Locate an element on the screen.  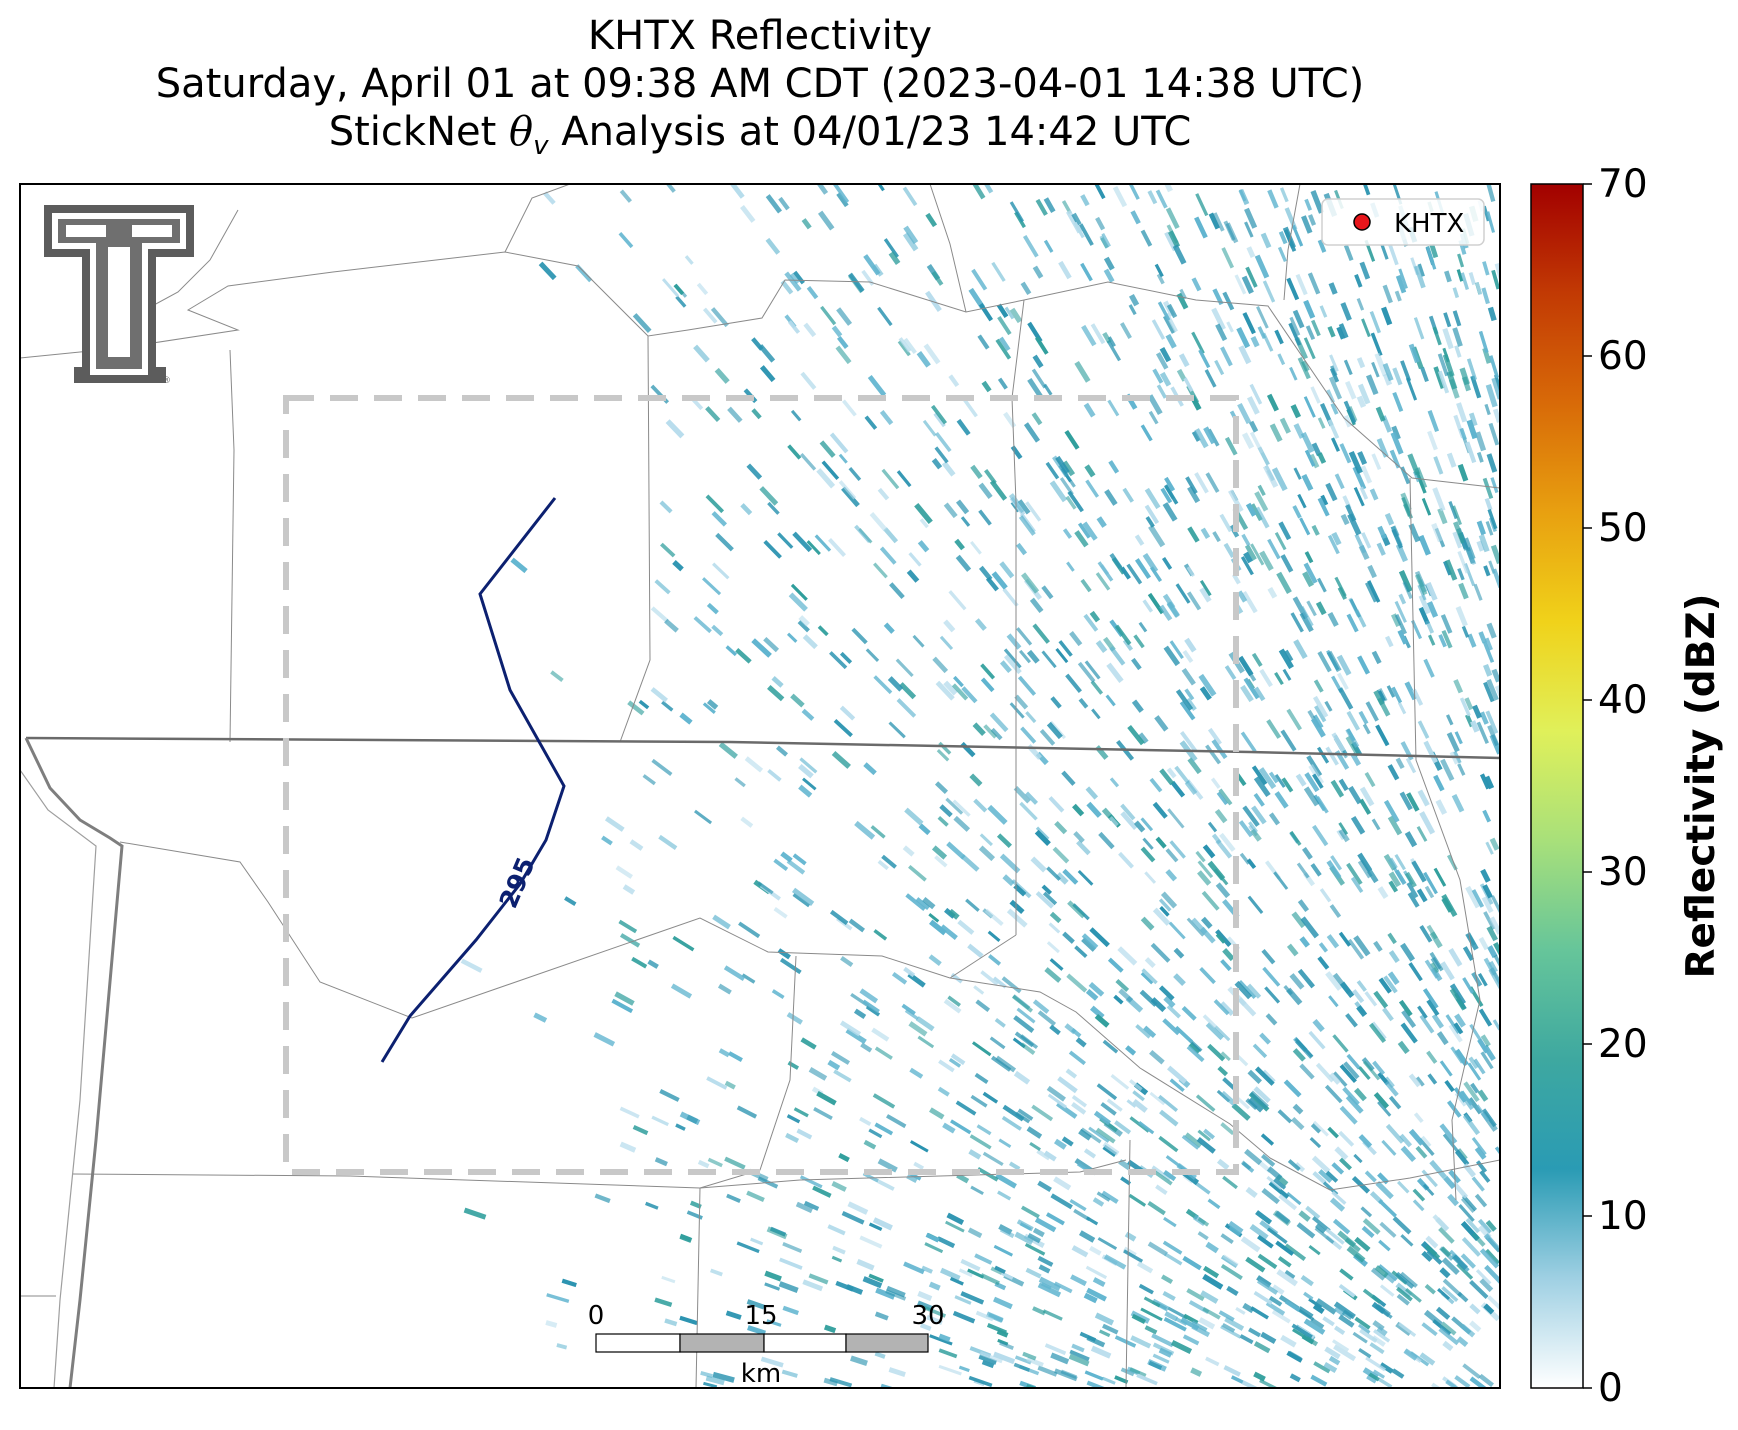
colorbar-tick-label: 70 is located at coordinates (1623, 184).